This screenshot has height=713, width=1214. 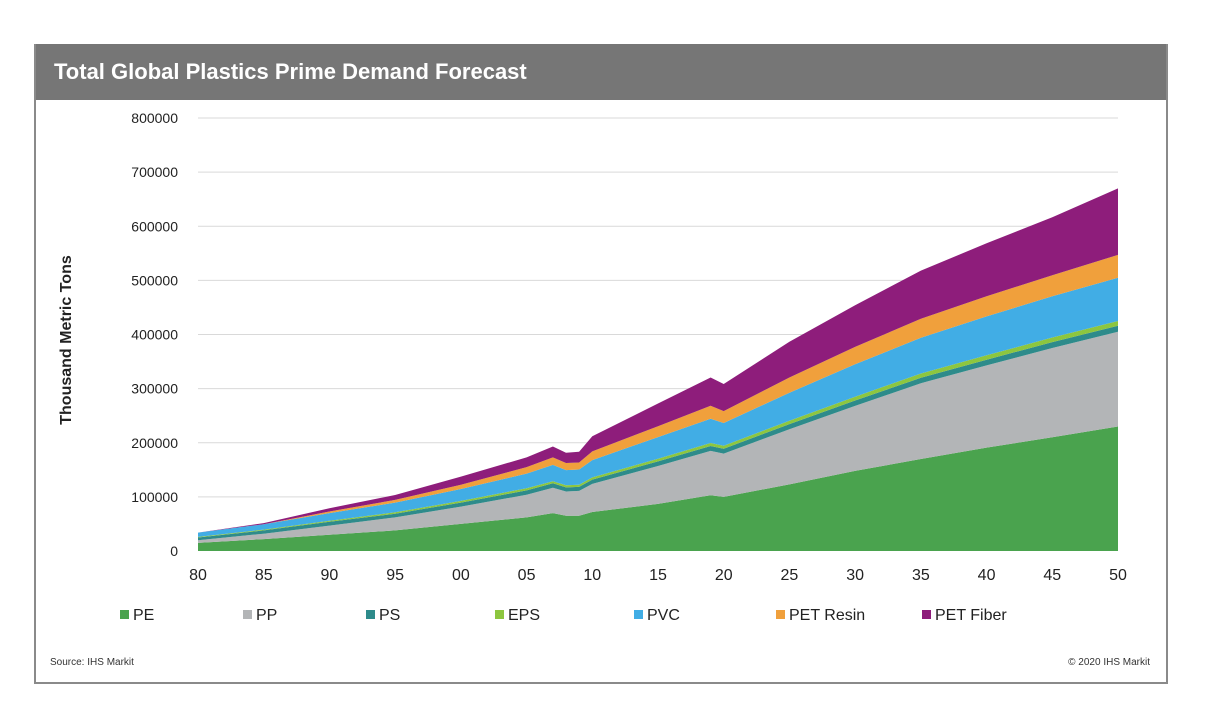 I want to click on legend-label: PET Fiber, so click(x=971, y=615).